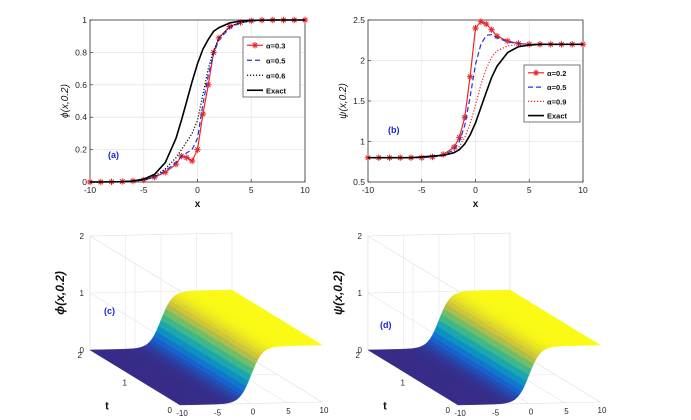 The height and width of the screenshot is (420, 691). Describe the element at coordinates (362, 61) in the screenshot. I see `y-tick-label: 2` at that location.